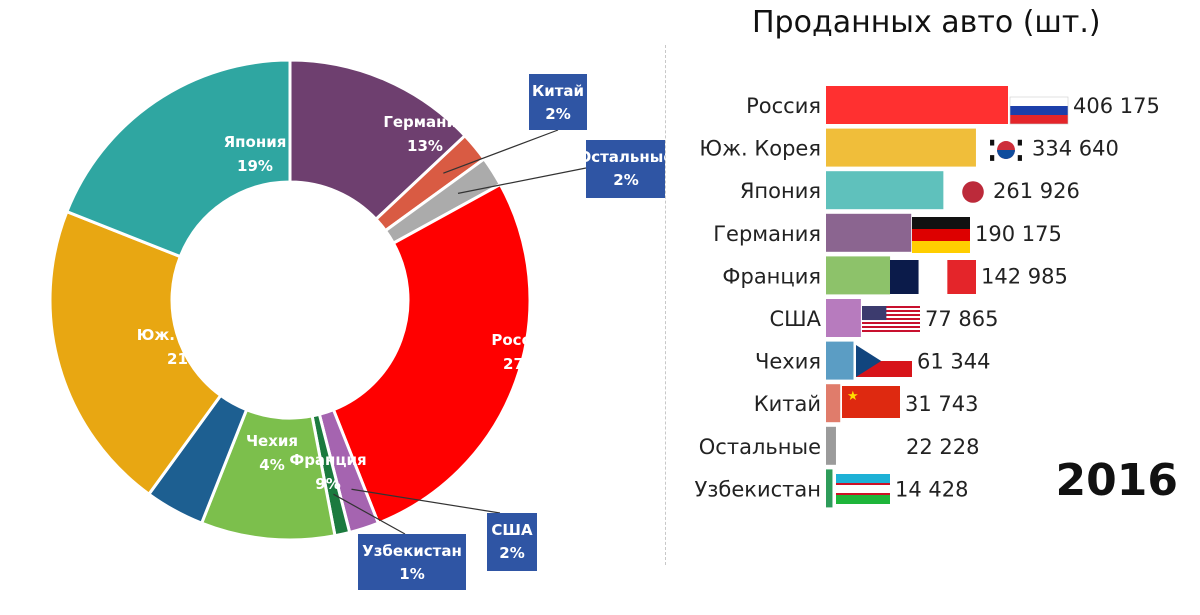 This screenshot has height=615, width=1200. Describe the element at coordinates (178, 158) in the screenshot. I see `donut-slice-japan` at that location.